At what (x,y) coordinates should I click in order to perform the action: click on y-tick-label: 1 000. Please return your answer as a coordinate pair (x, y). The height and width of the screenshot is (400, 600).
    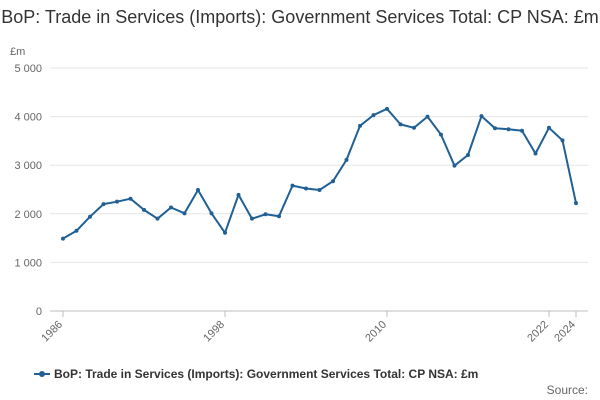
    Looking at the image, I should click on (28, 263).